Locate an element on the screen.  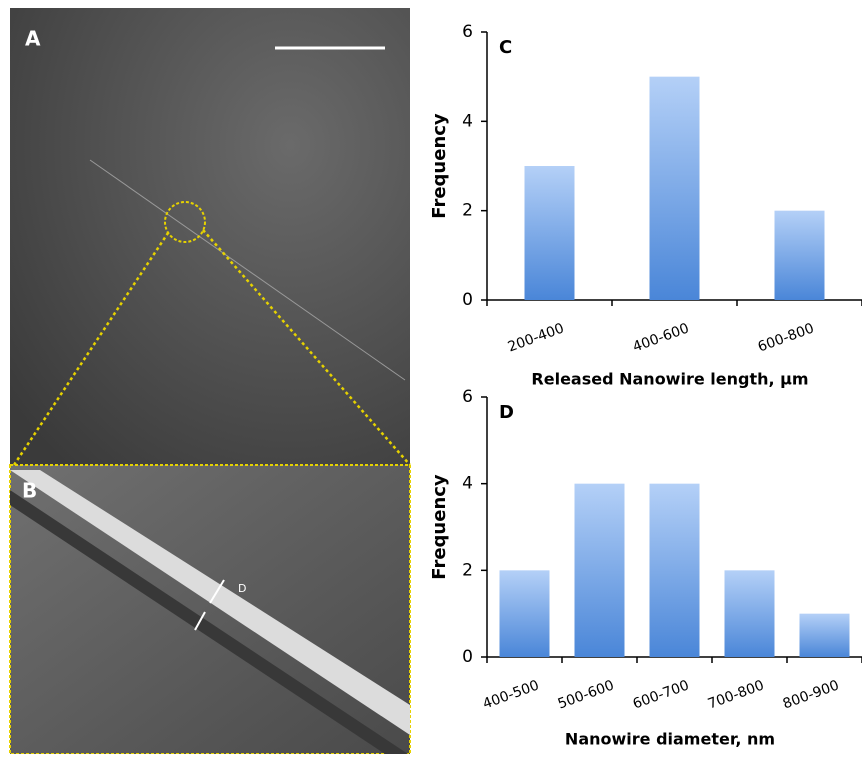
nanowire is located at coordinates (247, 270).